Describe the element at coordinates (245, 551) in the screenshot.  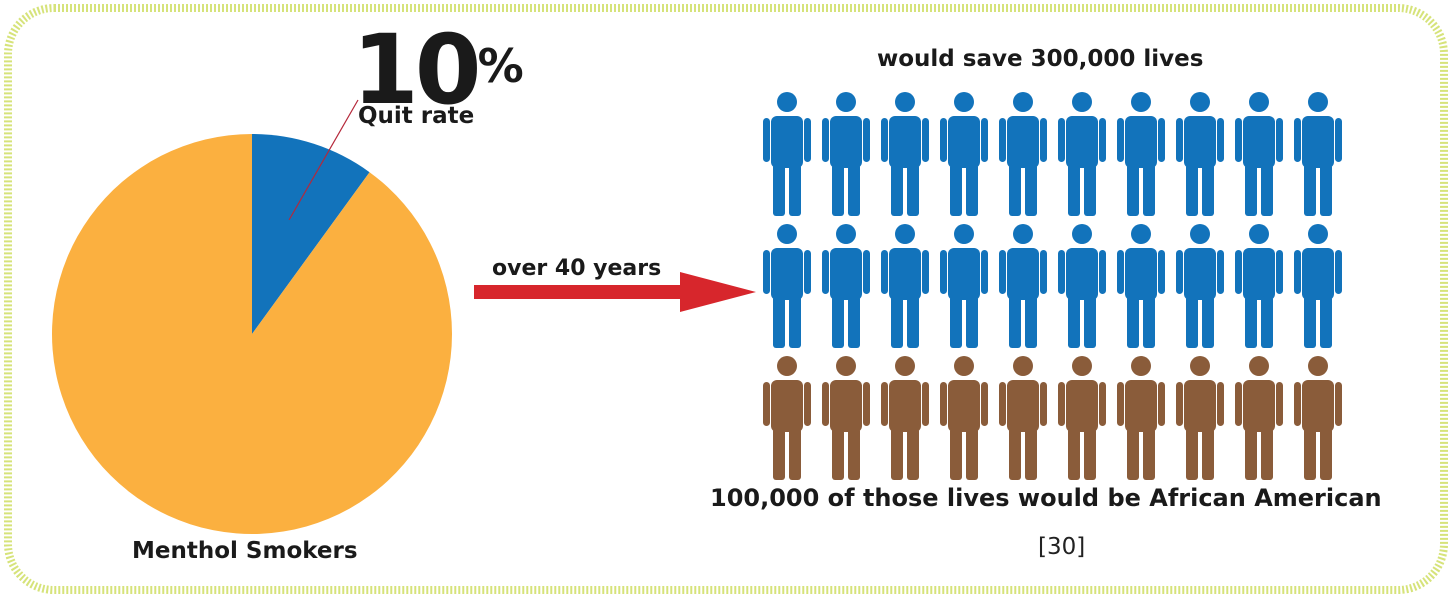
I see `pie-caption: Menthol Smokers` at that location.